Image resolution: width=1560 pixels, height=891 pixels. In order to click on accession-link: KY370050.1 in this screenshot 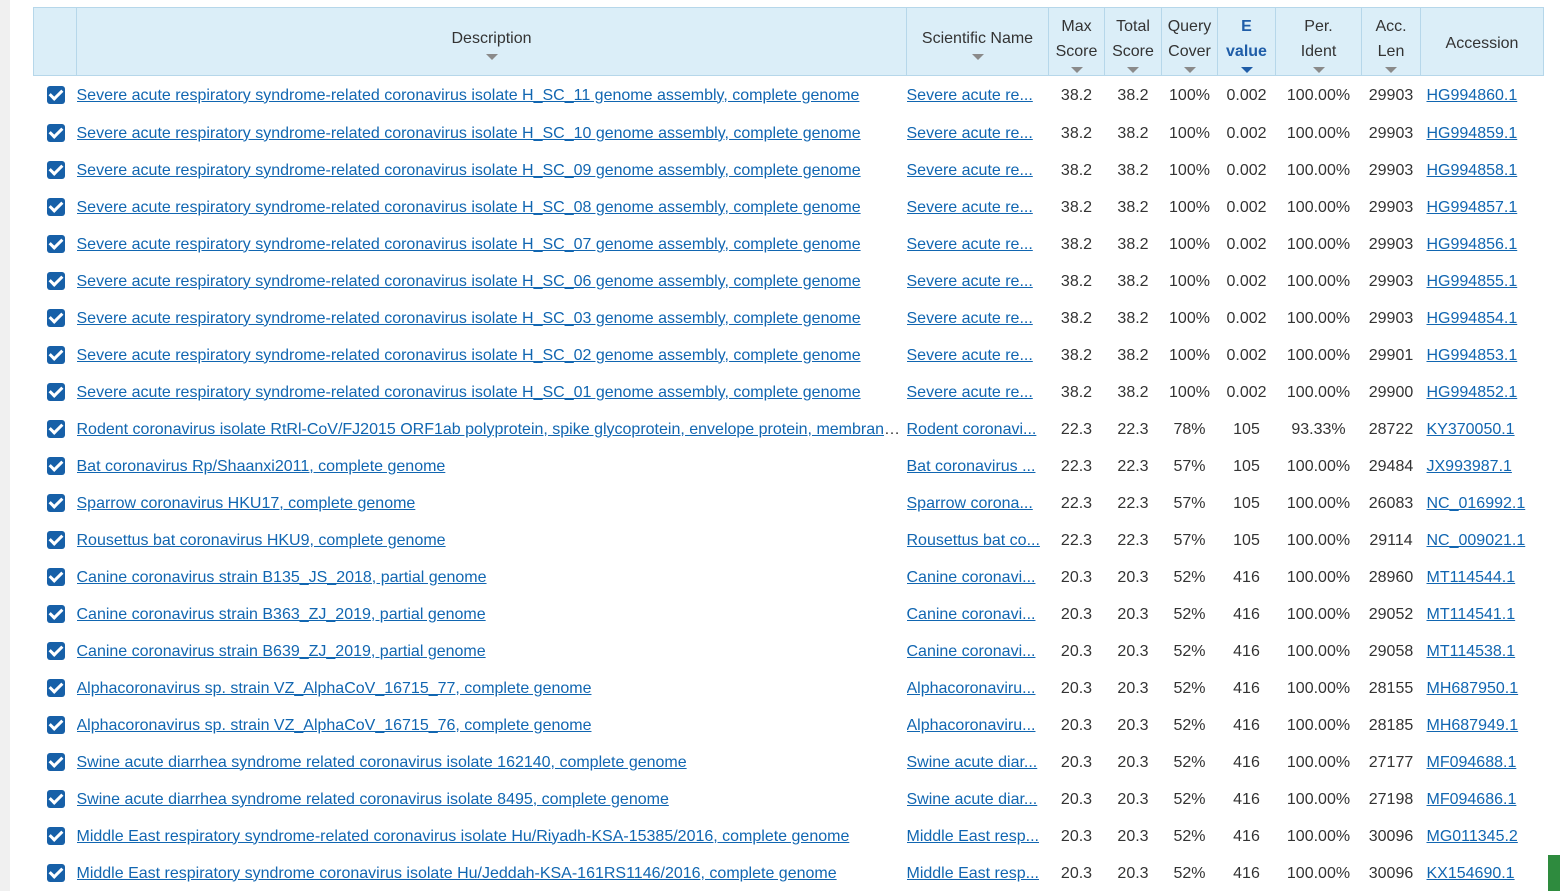, I will do `click(1470, 429)`.